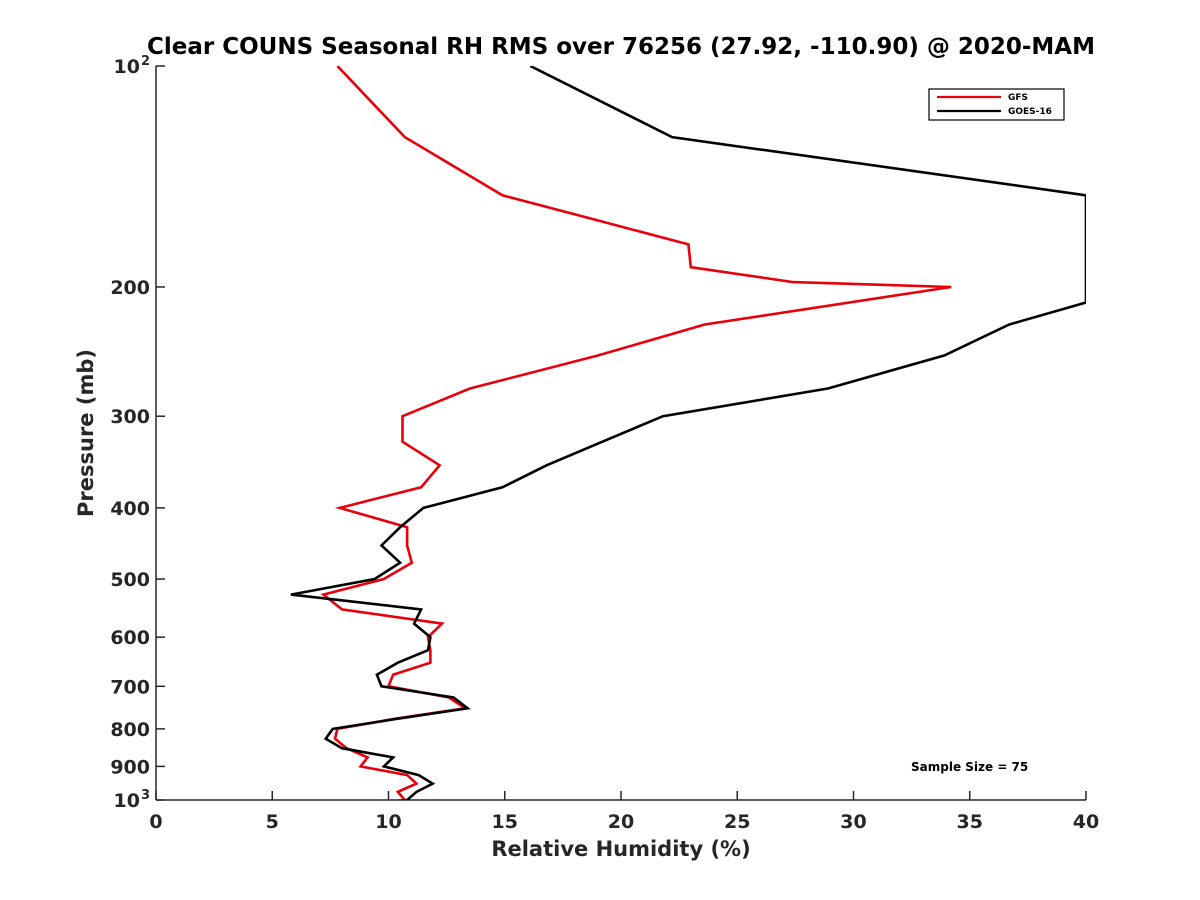  I want to click on y-axis-label: Pressure (mb), so click(86, 433).